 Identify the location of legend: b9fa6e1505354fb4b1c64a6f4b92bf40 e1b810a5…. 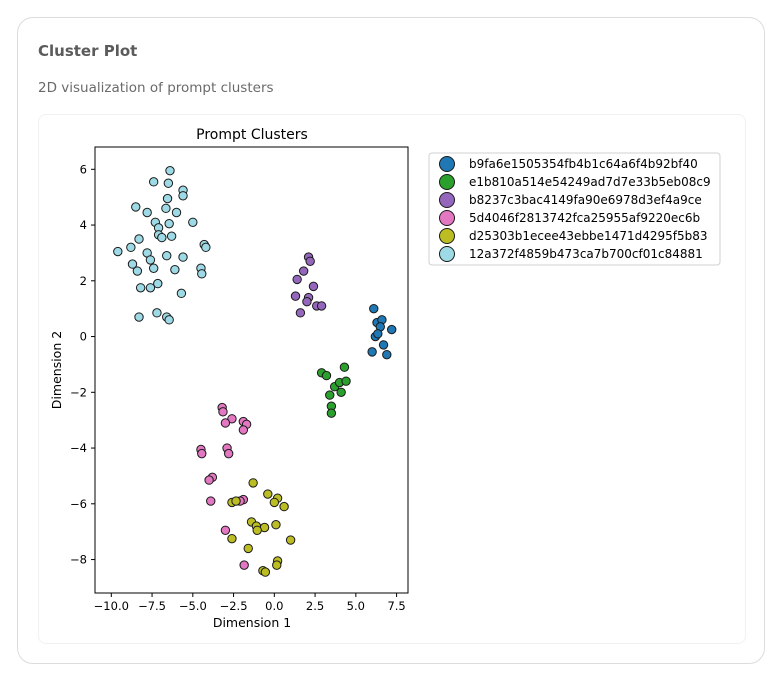
(574, 209).